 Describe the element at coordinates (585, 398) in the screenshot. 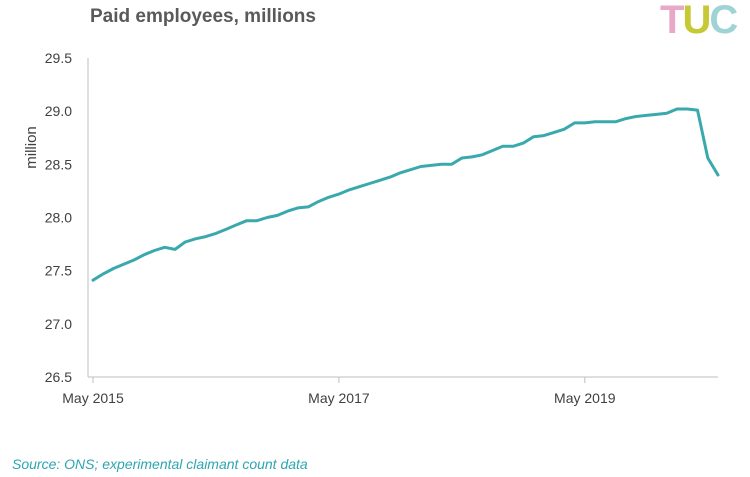

I see `x-tick-label: May 2019` at that location.